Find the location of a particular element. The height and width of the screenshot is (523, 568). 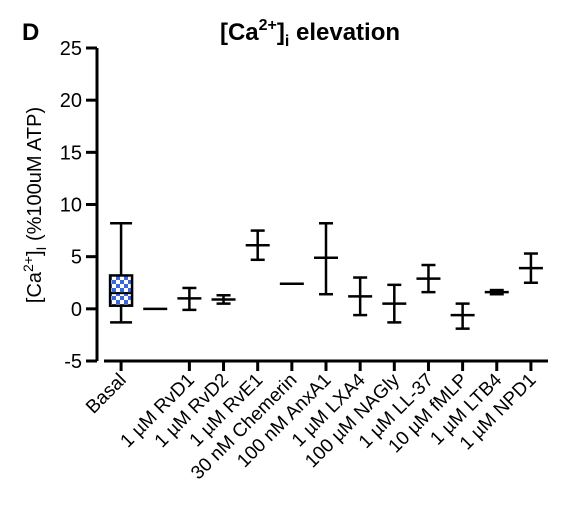

panel-letter: D is located at coordinates (30, 32).